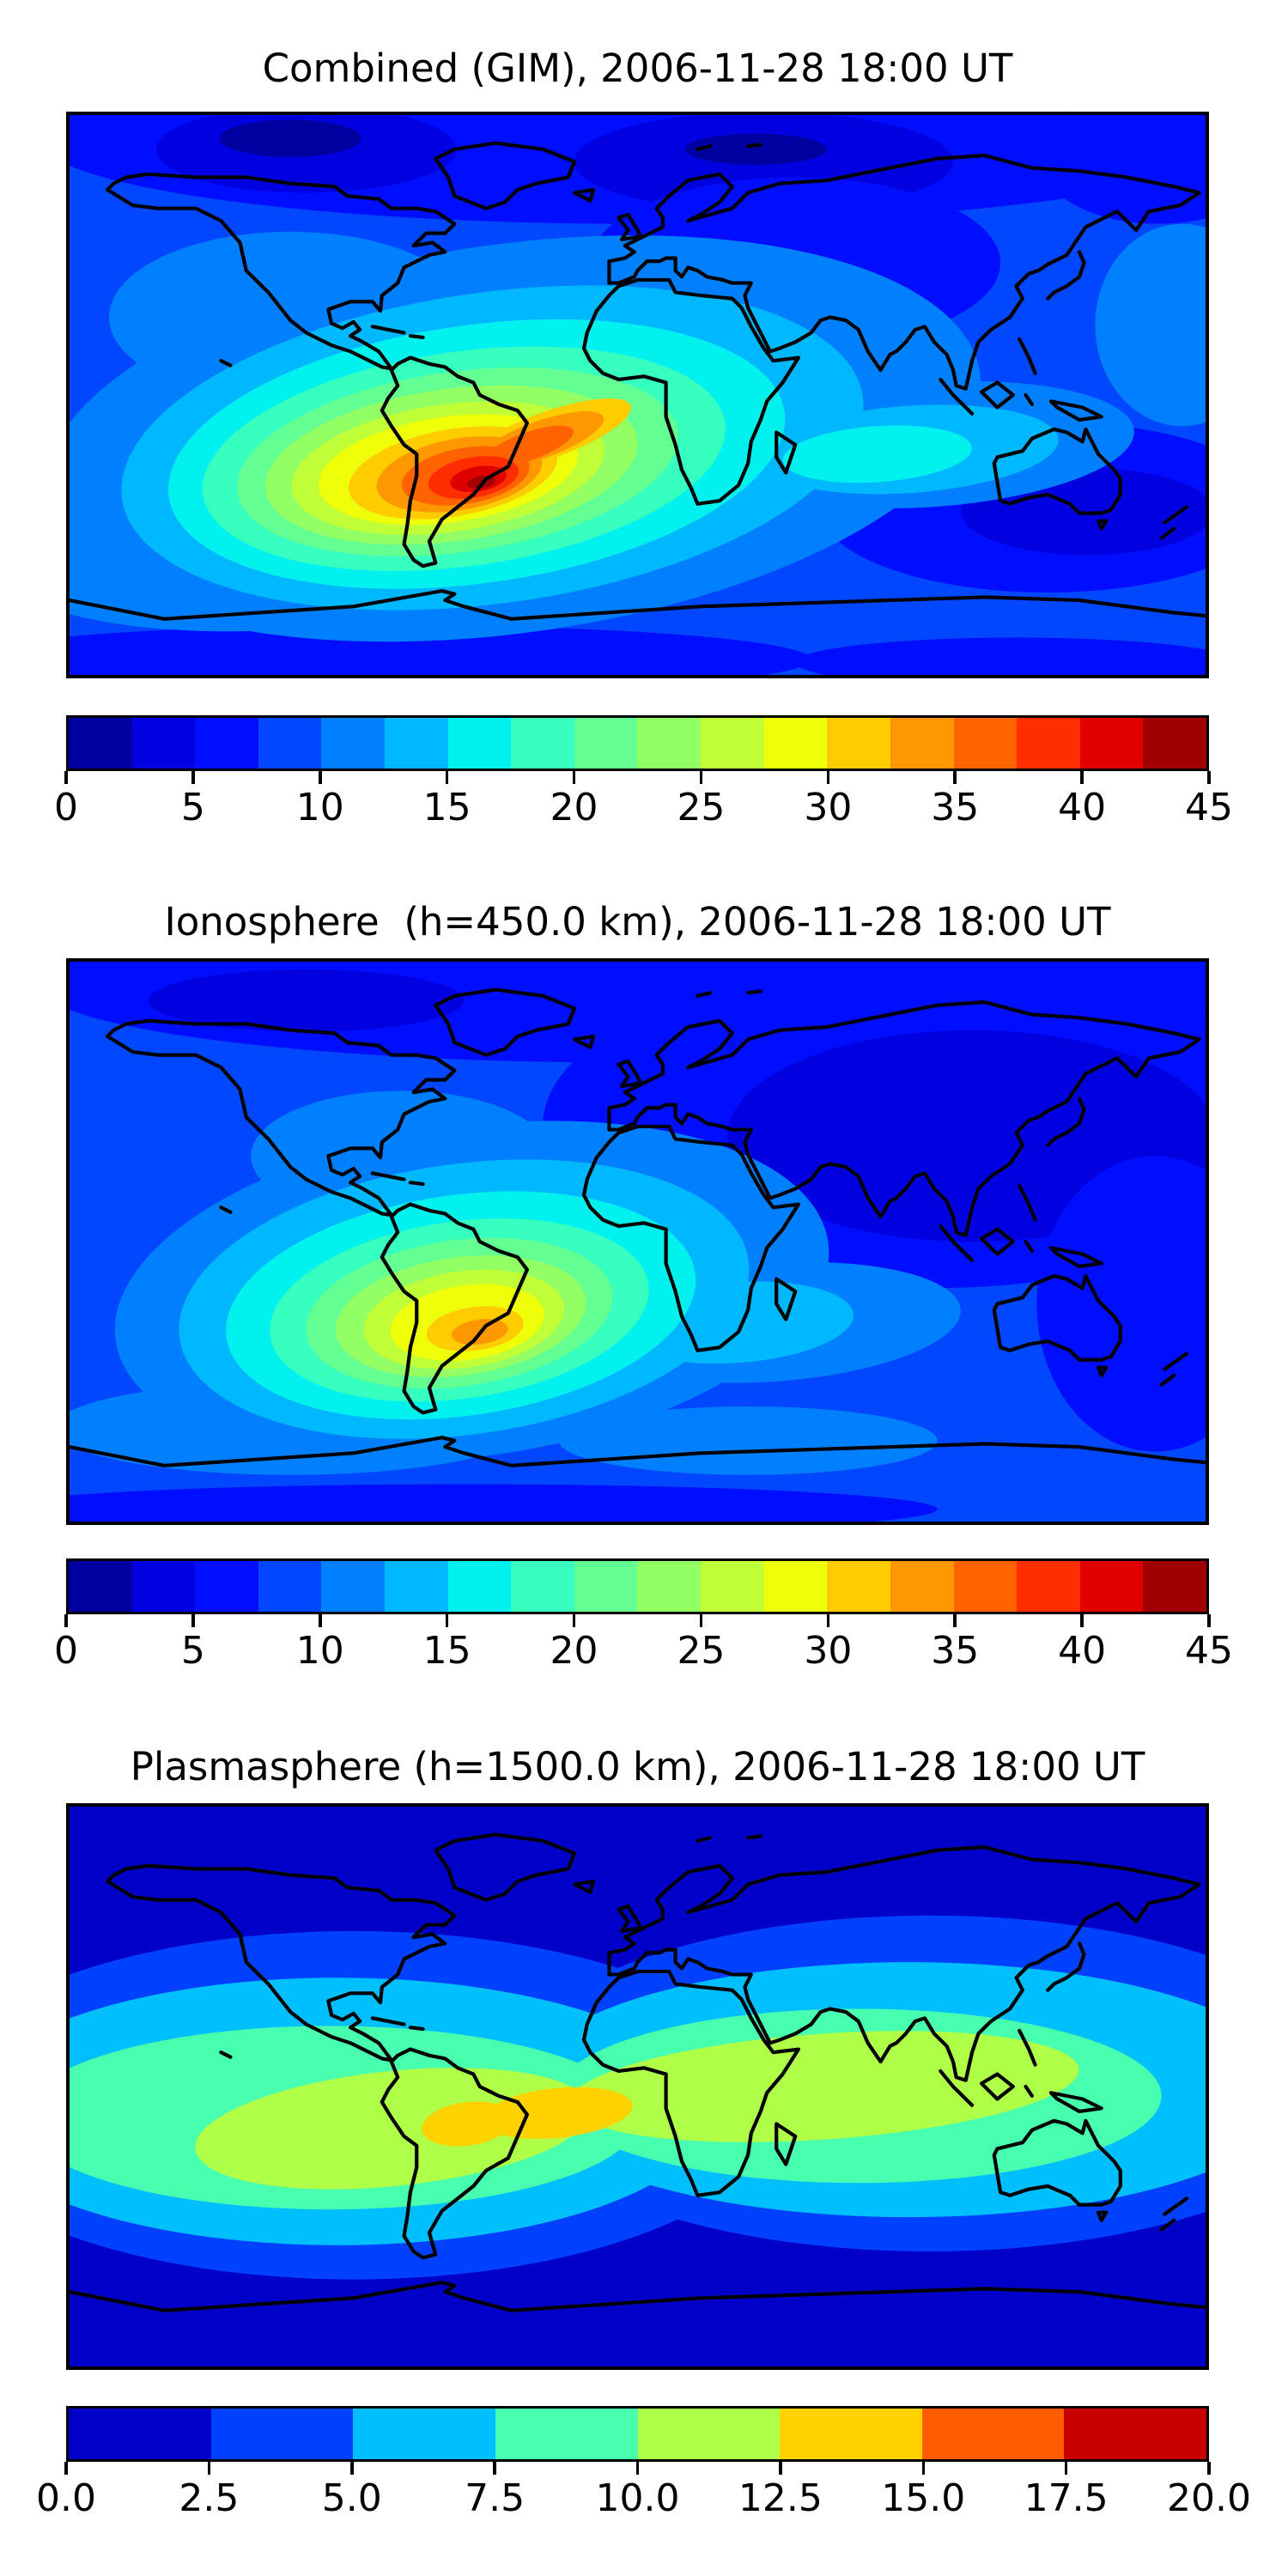 The image size is (1288, 2576). What do you see at coordinates (638, 2498) in the screenshot?
I see `colorbar-tick-label: 10.0` at bounding box center [638, 2498].